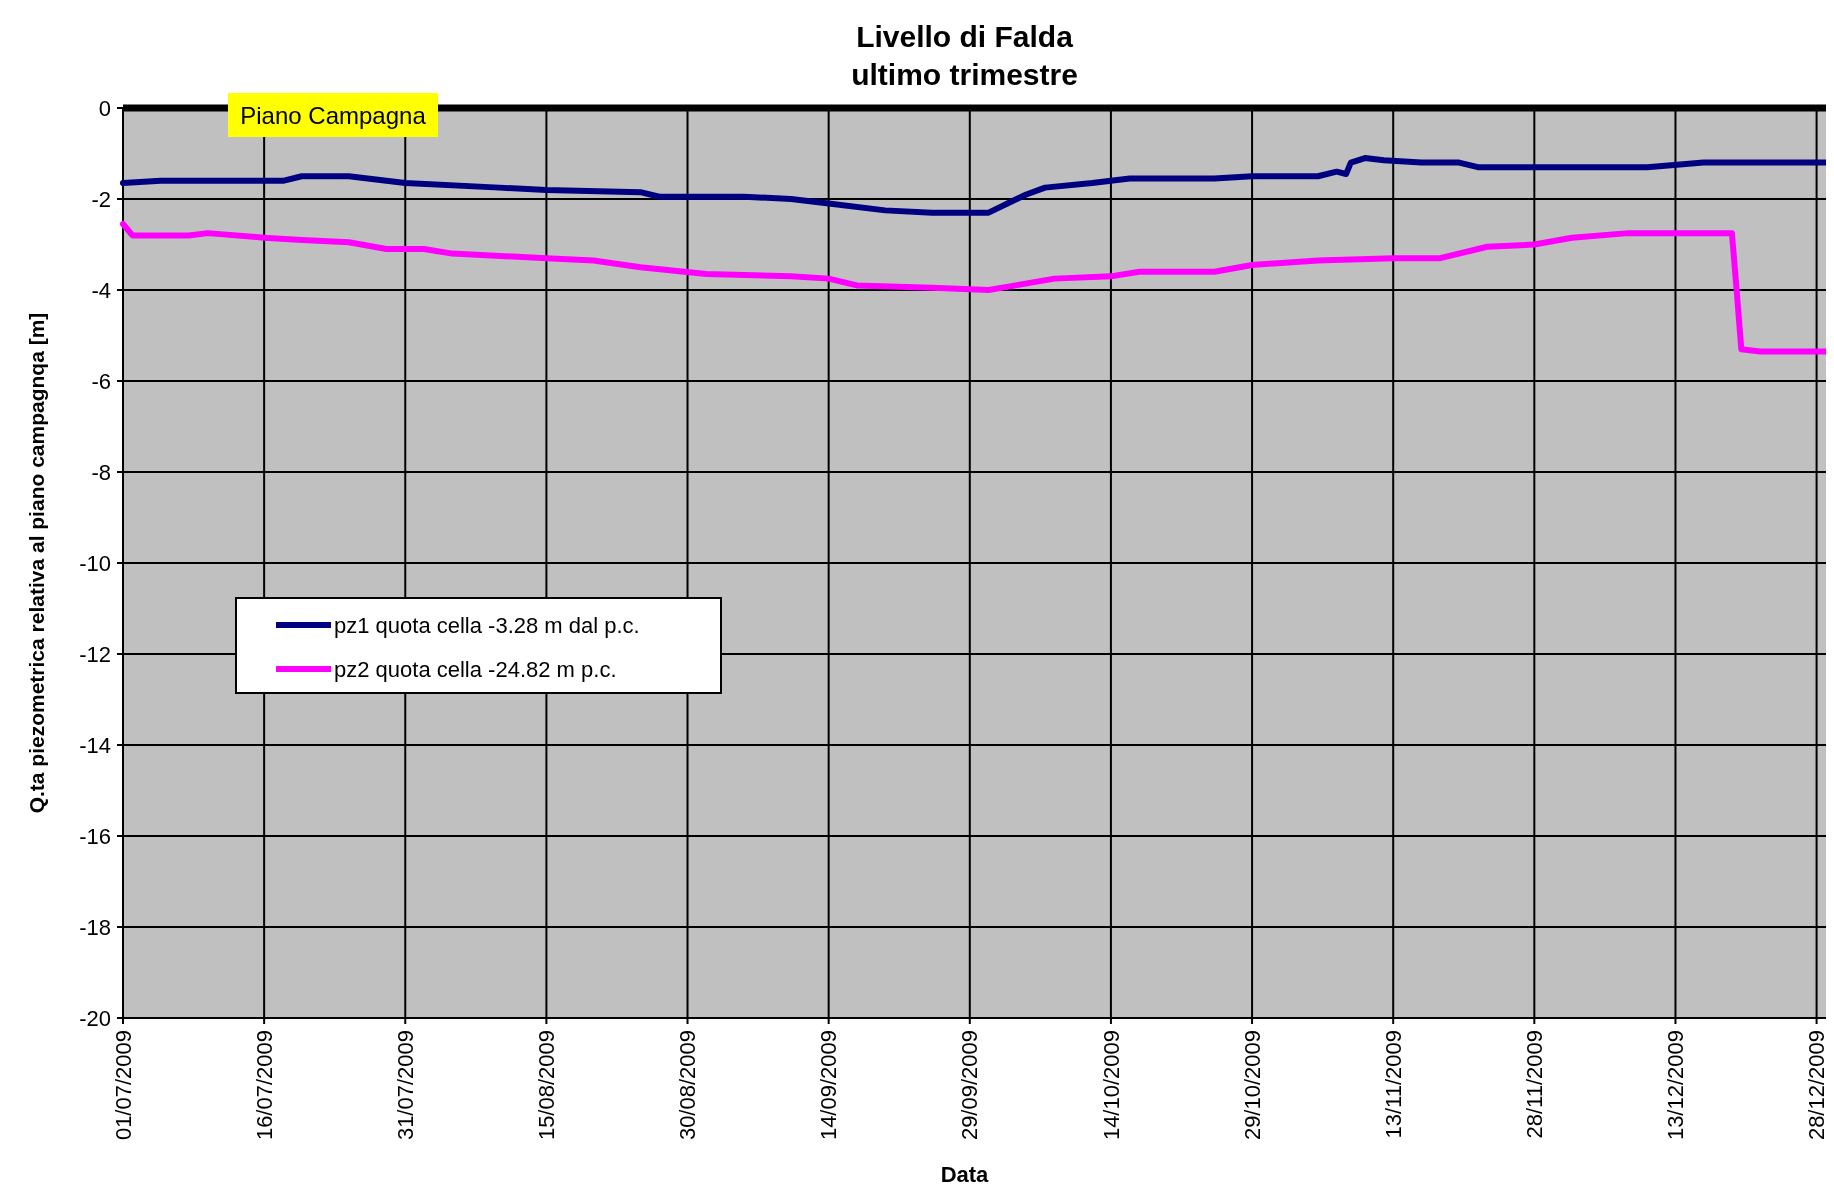  I want to click on y-tick-label: -4, so click(101, 290).